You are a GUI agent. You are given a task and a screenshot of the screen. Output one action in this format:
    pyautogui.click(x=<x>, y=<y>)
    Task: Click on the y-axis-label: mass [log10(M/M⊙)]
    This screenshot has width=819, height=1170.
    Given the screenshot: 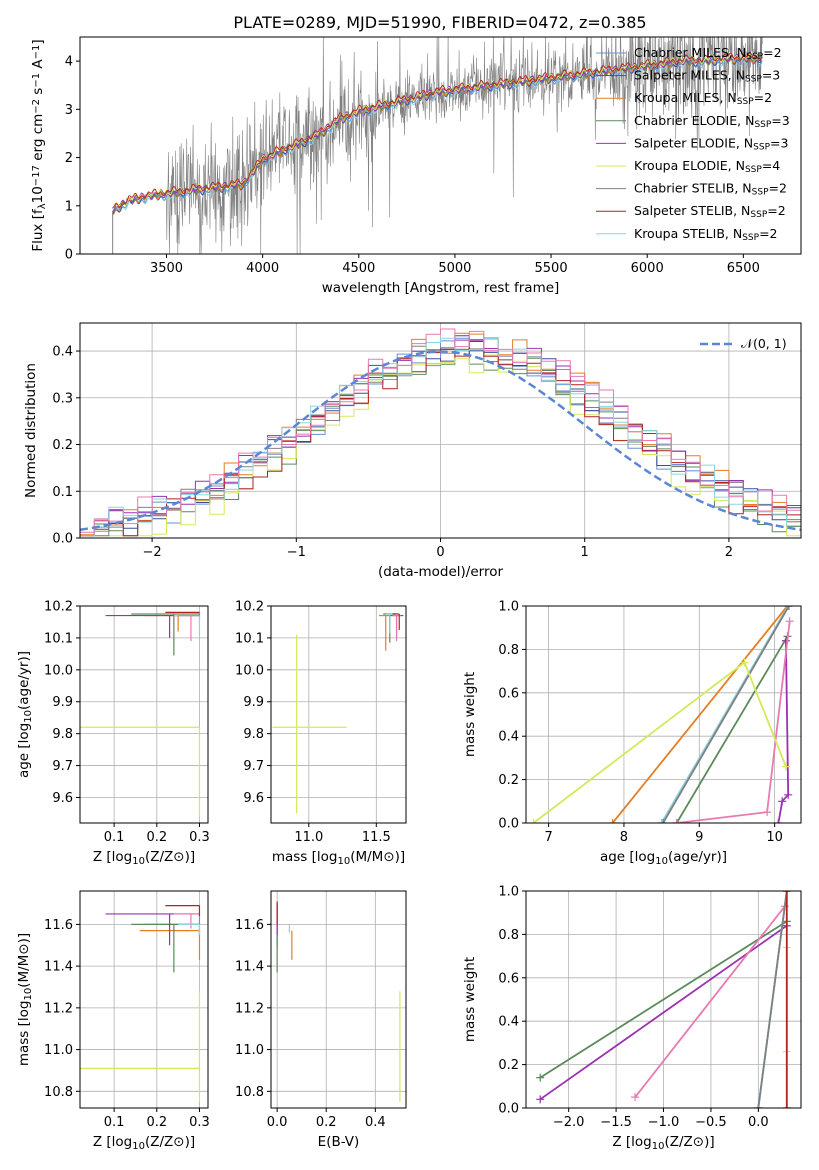 What is the action you would take?
    pyautogui.click(x=25, y=999)
    